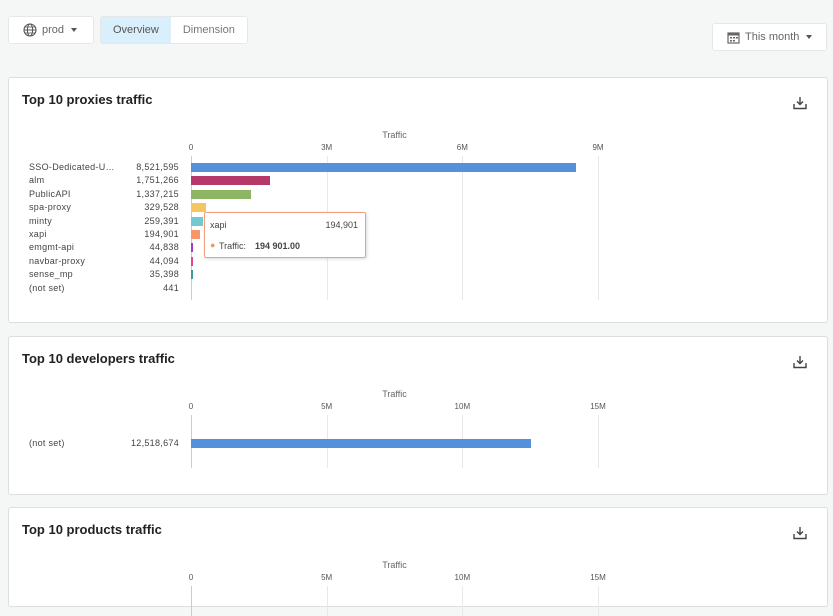  I want to click on row-value: 259,391, so click(161, 220).